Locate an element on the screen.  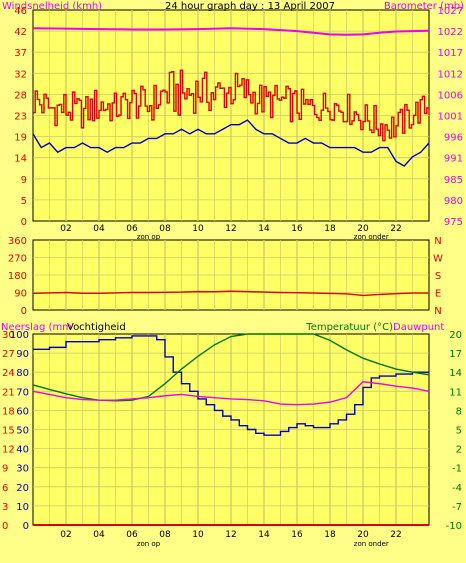
windspeed-tick-label: 32 is located at coordinates (20, 74).